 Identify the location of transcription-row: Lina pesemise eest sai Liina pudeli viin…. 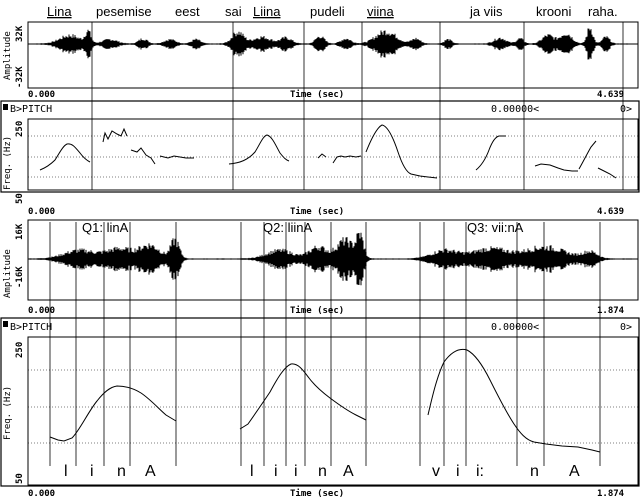
(332, 11).